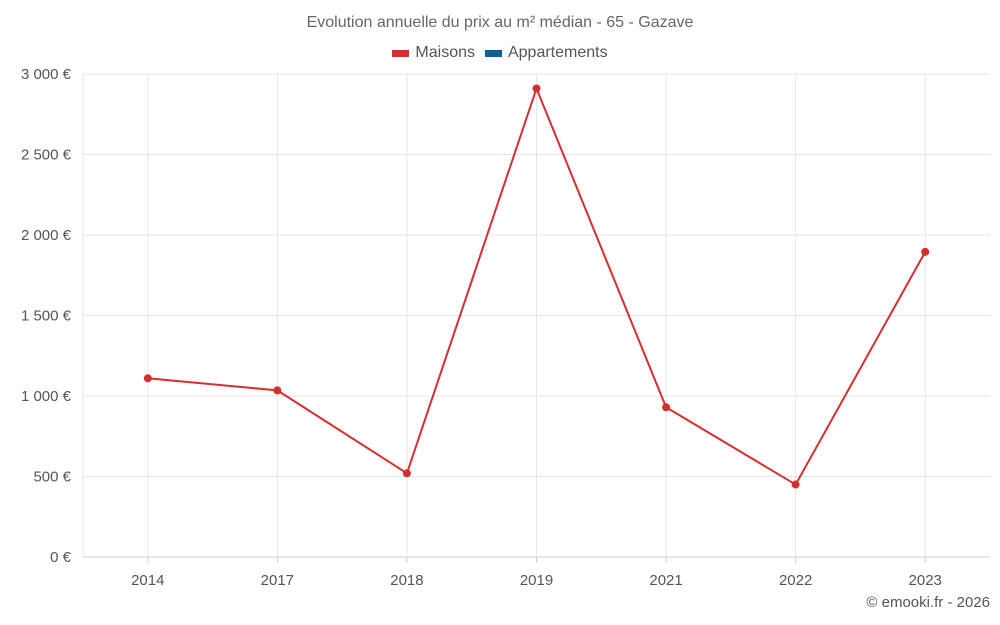 This screenshot has height=625, width=1000. What do you see at coordinates (46, 396) in the screenshot?
I see `y-tick-label: 1 000 €` at bounding box center [46, 396].